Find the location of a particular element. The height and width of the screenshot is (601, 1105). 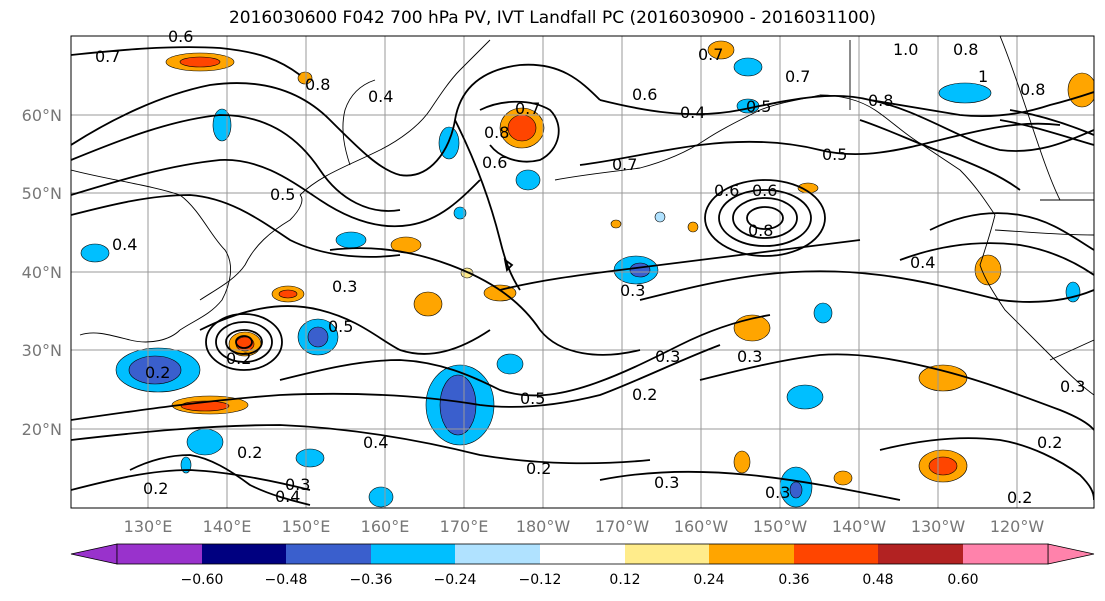

colorbar-tick-label: −0.48 is located at coordinates (286, 580).